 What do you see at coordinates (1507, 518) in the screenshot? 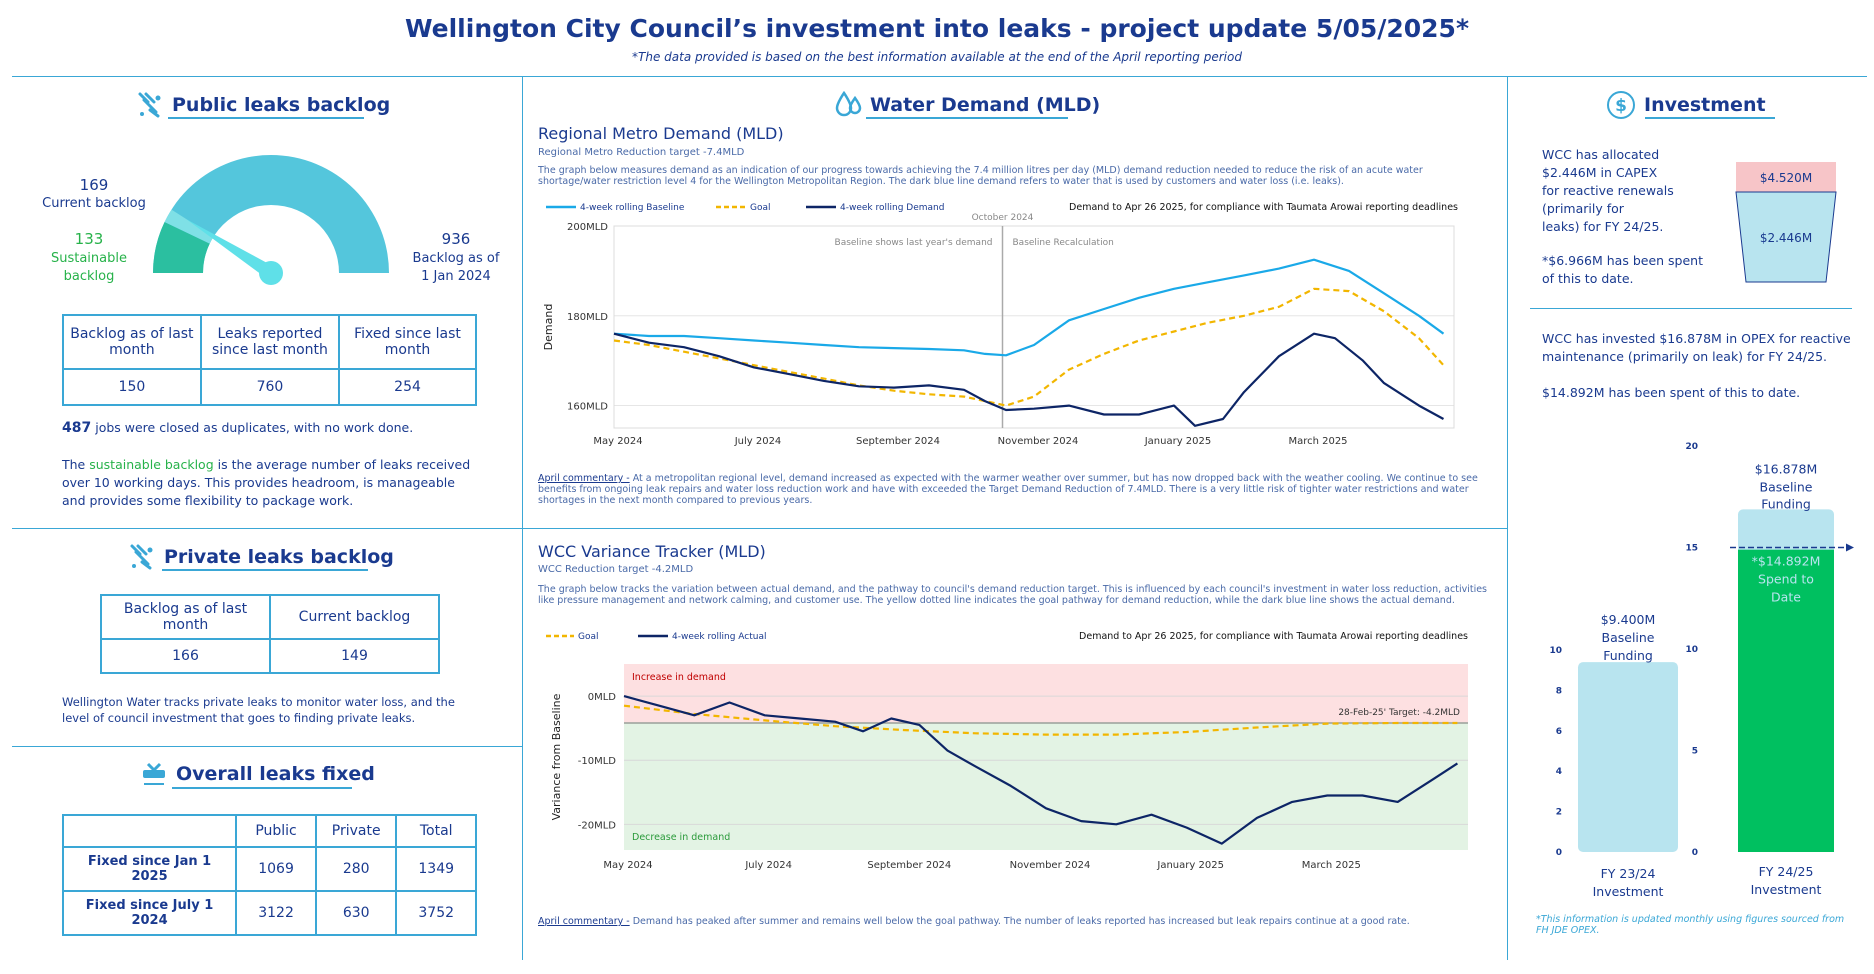
I see `right-column-divider` at bounding box center [1507, 518].